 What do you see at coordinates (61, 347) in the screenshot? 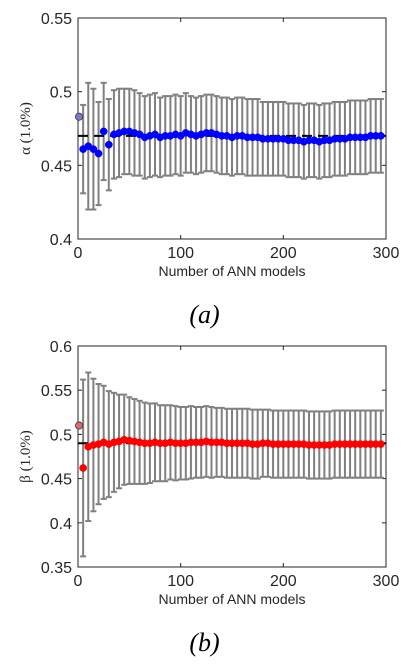
I see `y-tick-label: 0.6` at bounding box center [61, 347].